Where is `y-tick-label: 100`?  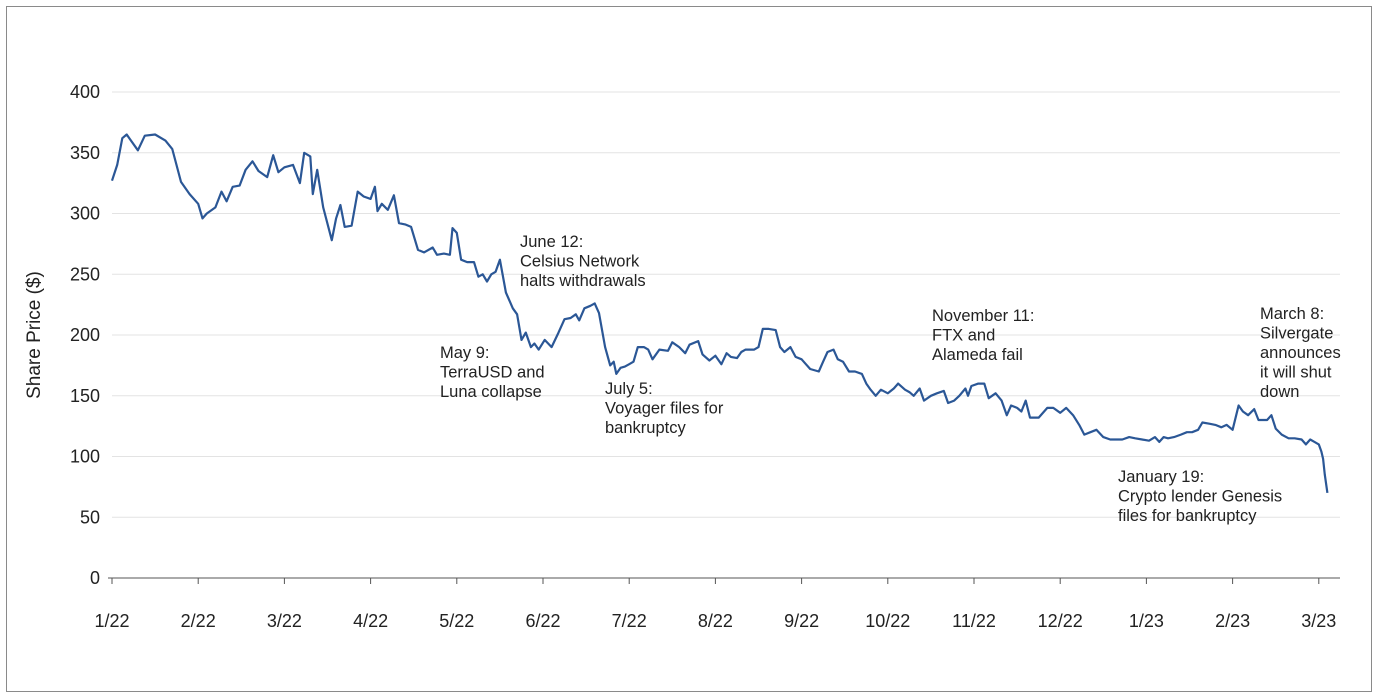 y-tick-label: 100 is located at coordinates (85, 457).